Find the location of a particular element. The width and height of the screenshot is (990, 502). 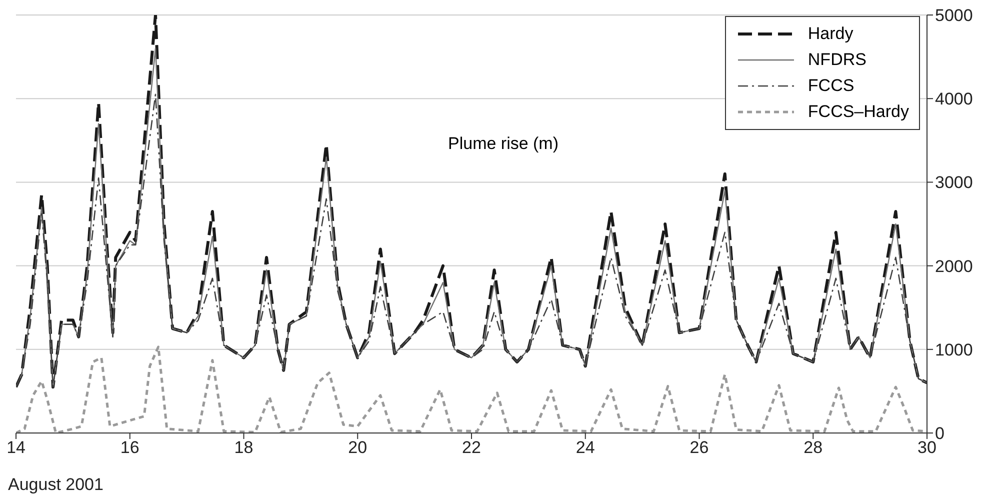

y-tick-label: 4000 is located at coordinates (954, 99).